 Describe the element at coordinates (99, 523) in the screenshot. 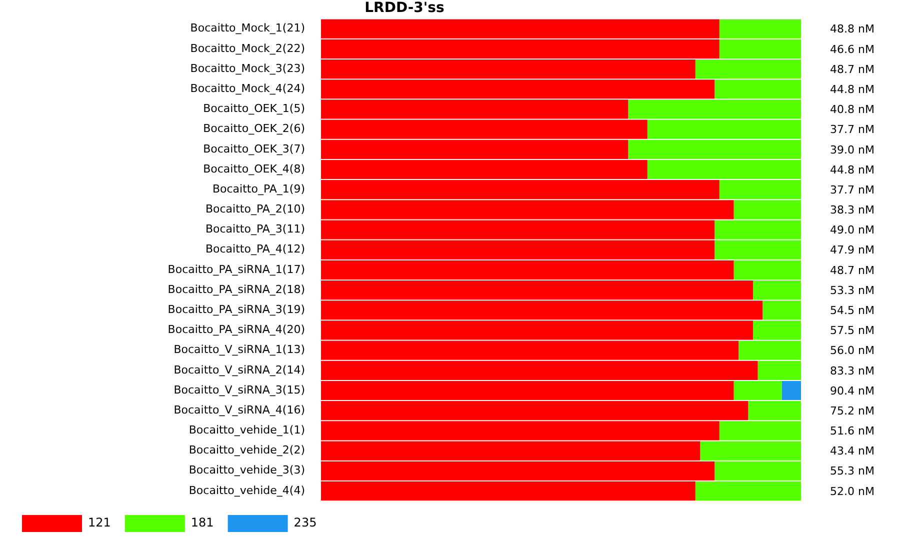

I see `legend-label: 121` at that location.